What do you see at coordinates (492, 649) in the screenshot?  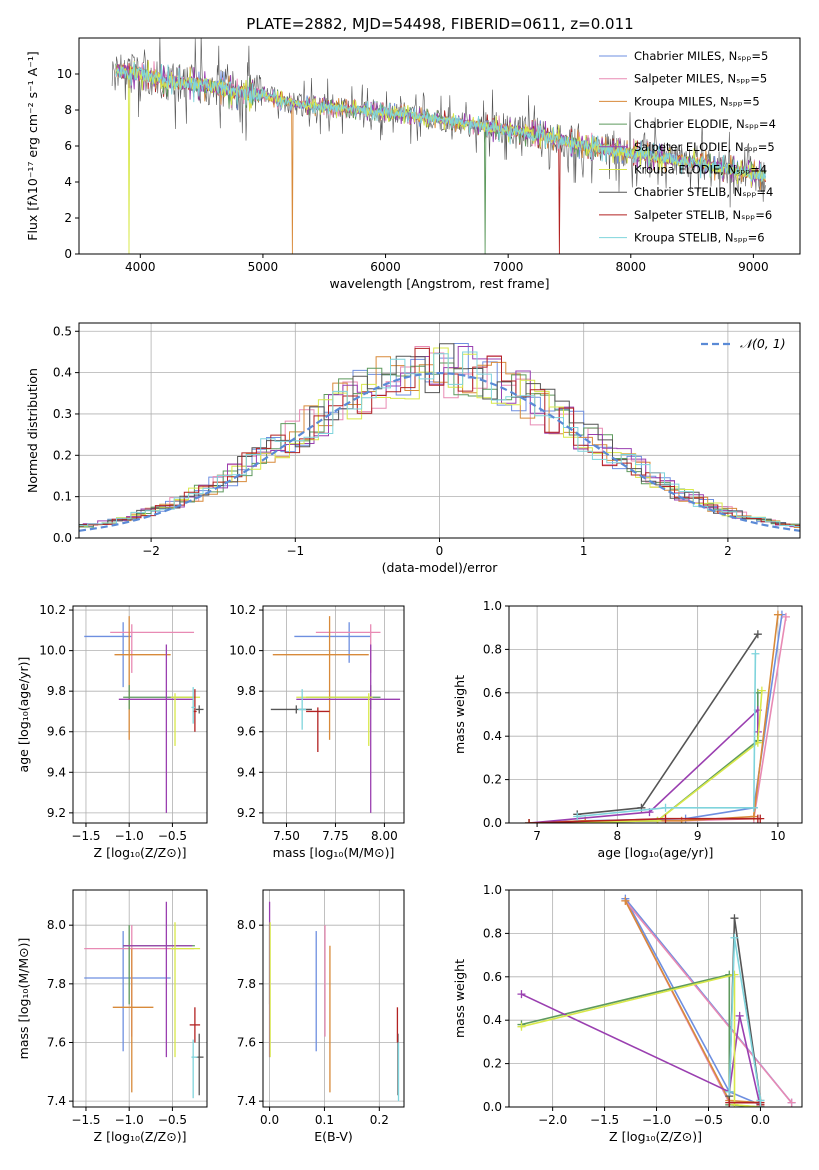 I see `y-tick-label: 0.8` at bounding box center [492, 649].